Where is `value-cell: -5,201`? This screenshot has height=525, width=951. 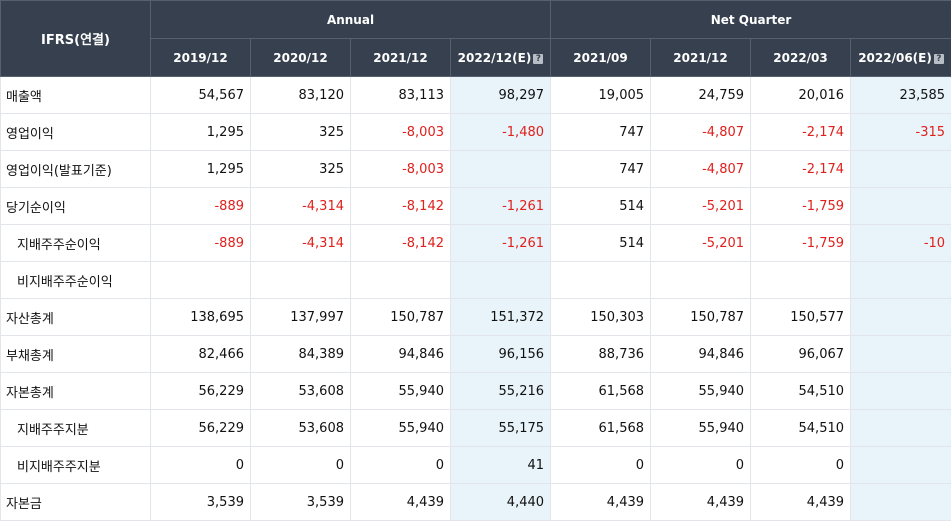 value-cell: -5,201 is located at coordinates (701, 206).